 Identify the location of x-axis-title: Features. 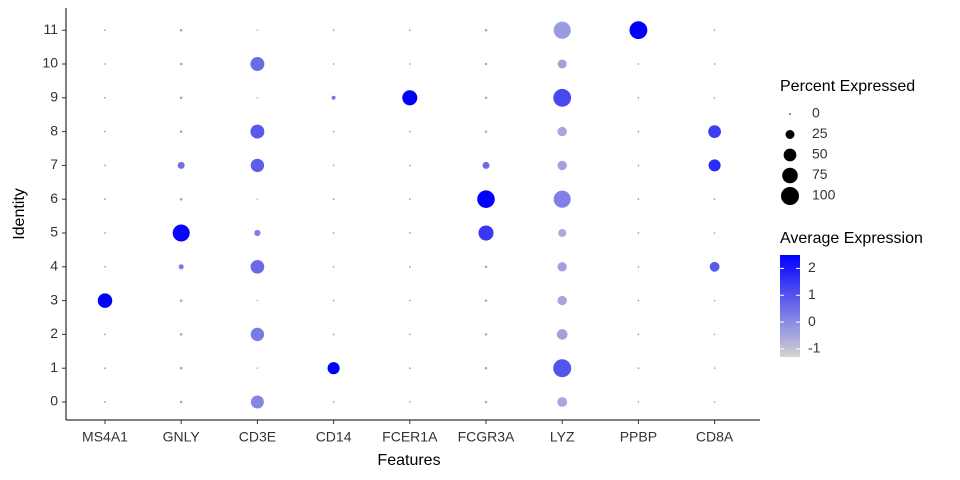
(408, 460).